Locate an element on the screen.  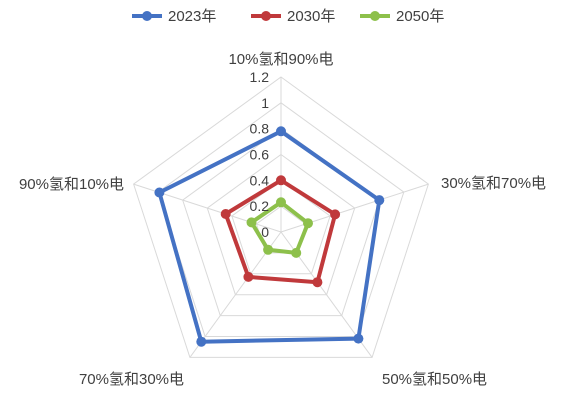
tick-label: 0.8 is located at coordinates (260, 129).